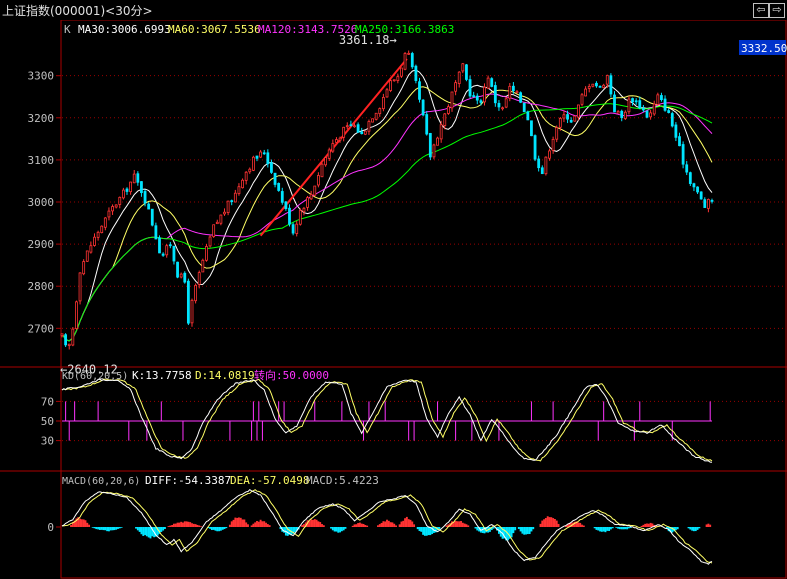  I want to click on k-tick-label: 3000, so click(41, 202).